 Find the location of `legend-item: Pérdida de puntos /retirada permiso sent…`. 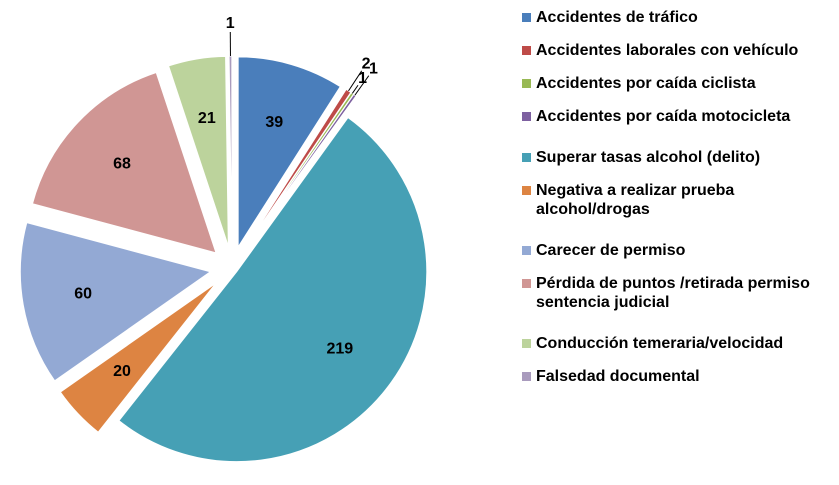

legend-item: Pérdida de puntos /retirada permiso sent… is located at coordinates (677, 293).